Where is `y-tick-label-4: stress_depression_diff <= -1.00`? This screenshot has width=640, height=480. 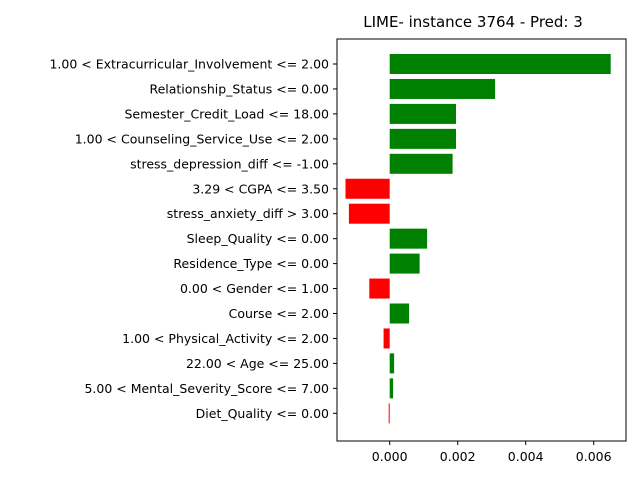 y-tick-label-4: stress_depression_diff <= -1.00 is located at coordinates (229, 163).